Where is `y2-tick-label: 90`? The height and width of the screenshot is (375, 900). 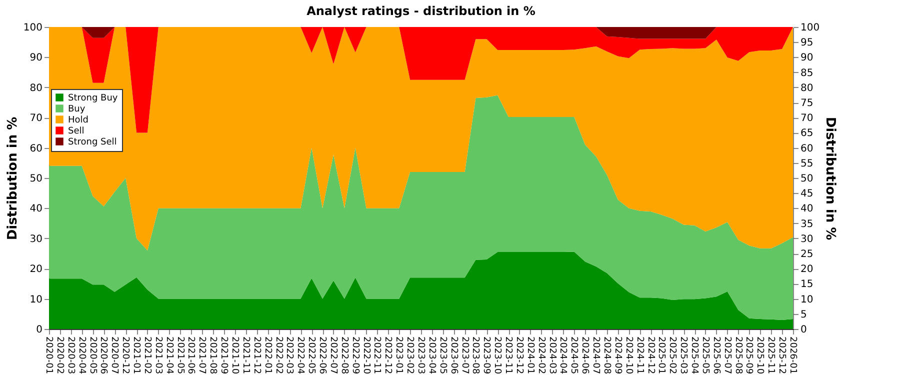 y2-tick-label: 90 is located at coordinates (807, 58).